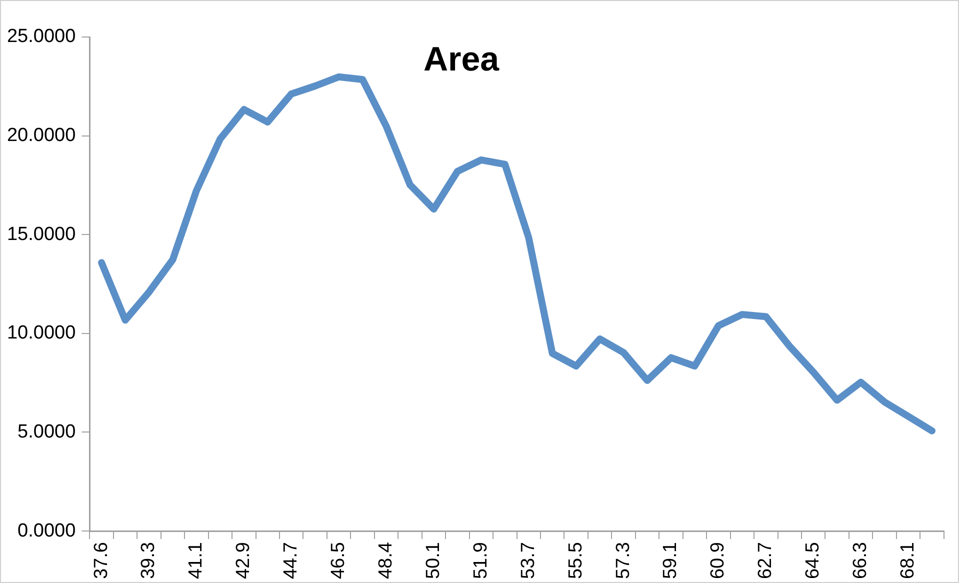 The height and width of the screenshot is (583, 959). What do you see at coordinates (339, 561) in the screenshot?
I see `x-tick-label: 46.5` at bounding box center [339, 561].